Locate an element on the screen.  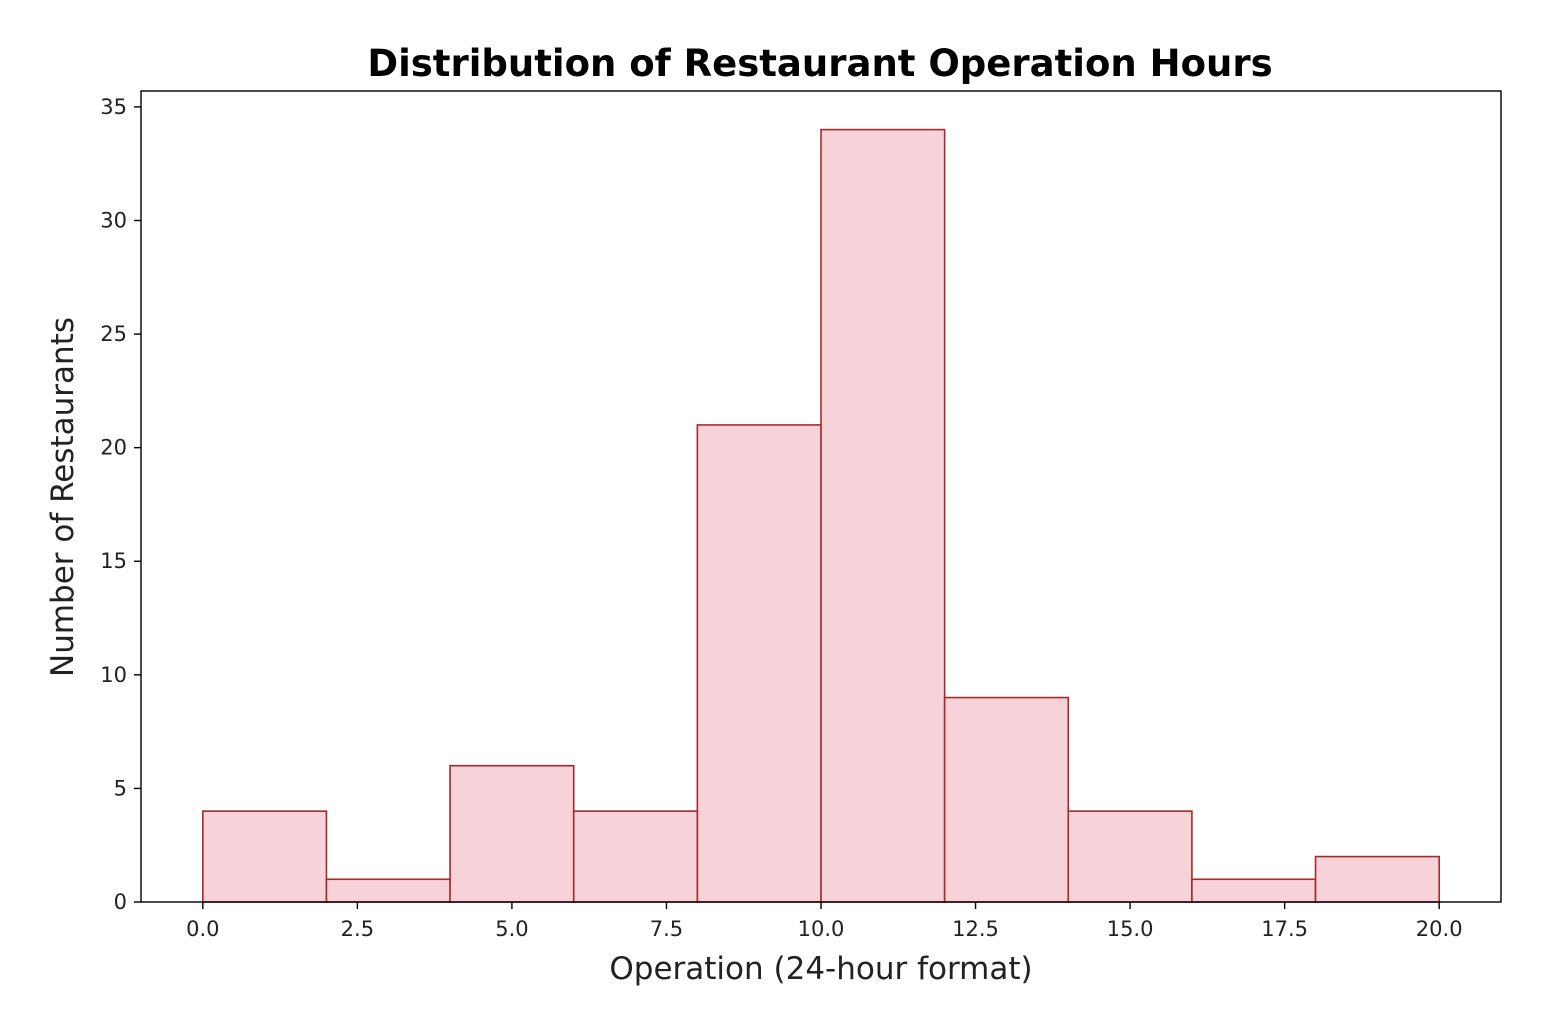
y-axis-ticks: 0 5 10 15 20 25 30 35 is located at coordinates (120, 504).